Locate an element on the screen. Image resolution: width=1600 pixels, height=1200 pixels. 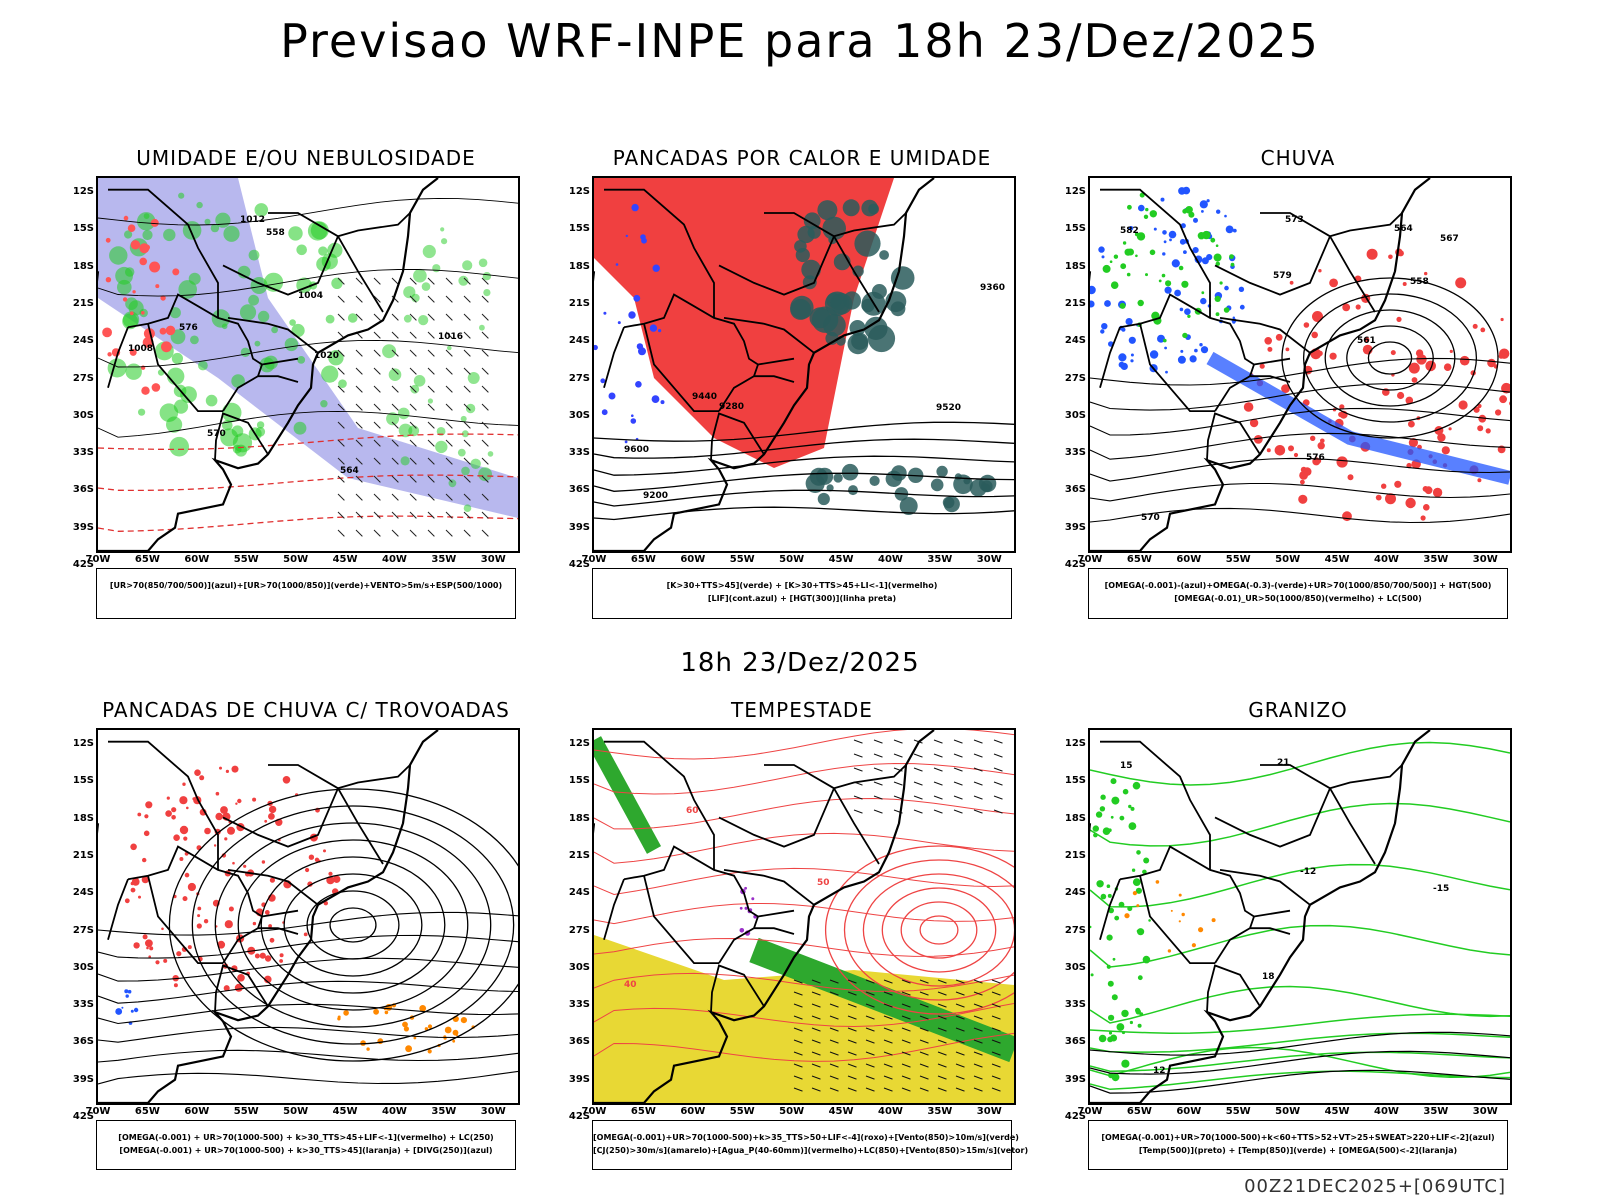
thickness-contour is located at coordinates (155, 267).